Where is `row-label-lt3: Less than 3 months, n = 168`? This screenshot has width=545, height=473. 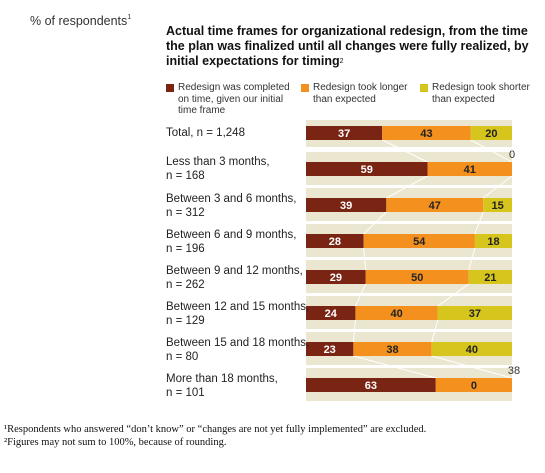
row-label-lt3: Less than 3 months, n = 168 is located at coordinates (218, 169).